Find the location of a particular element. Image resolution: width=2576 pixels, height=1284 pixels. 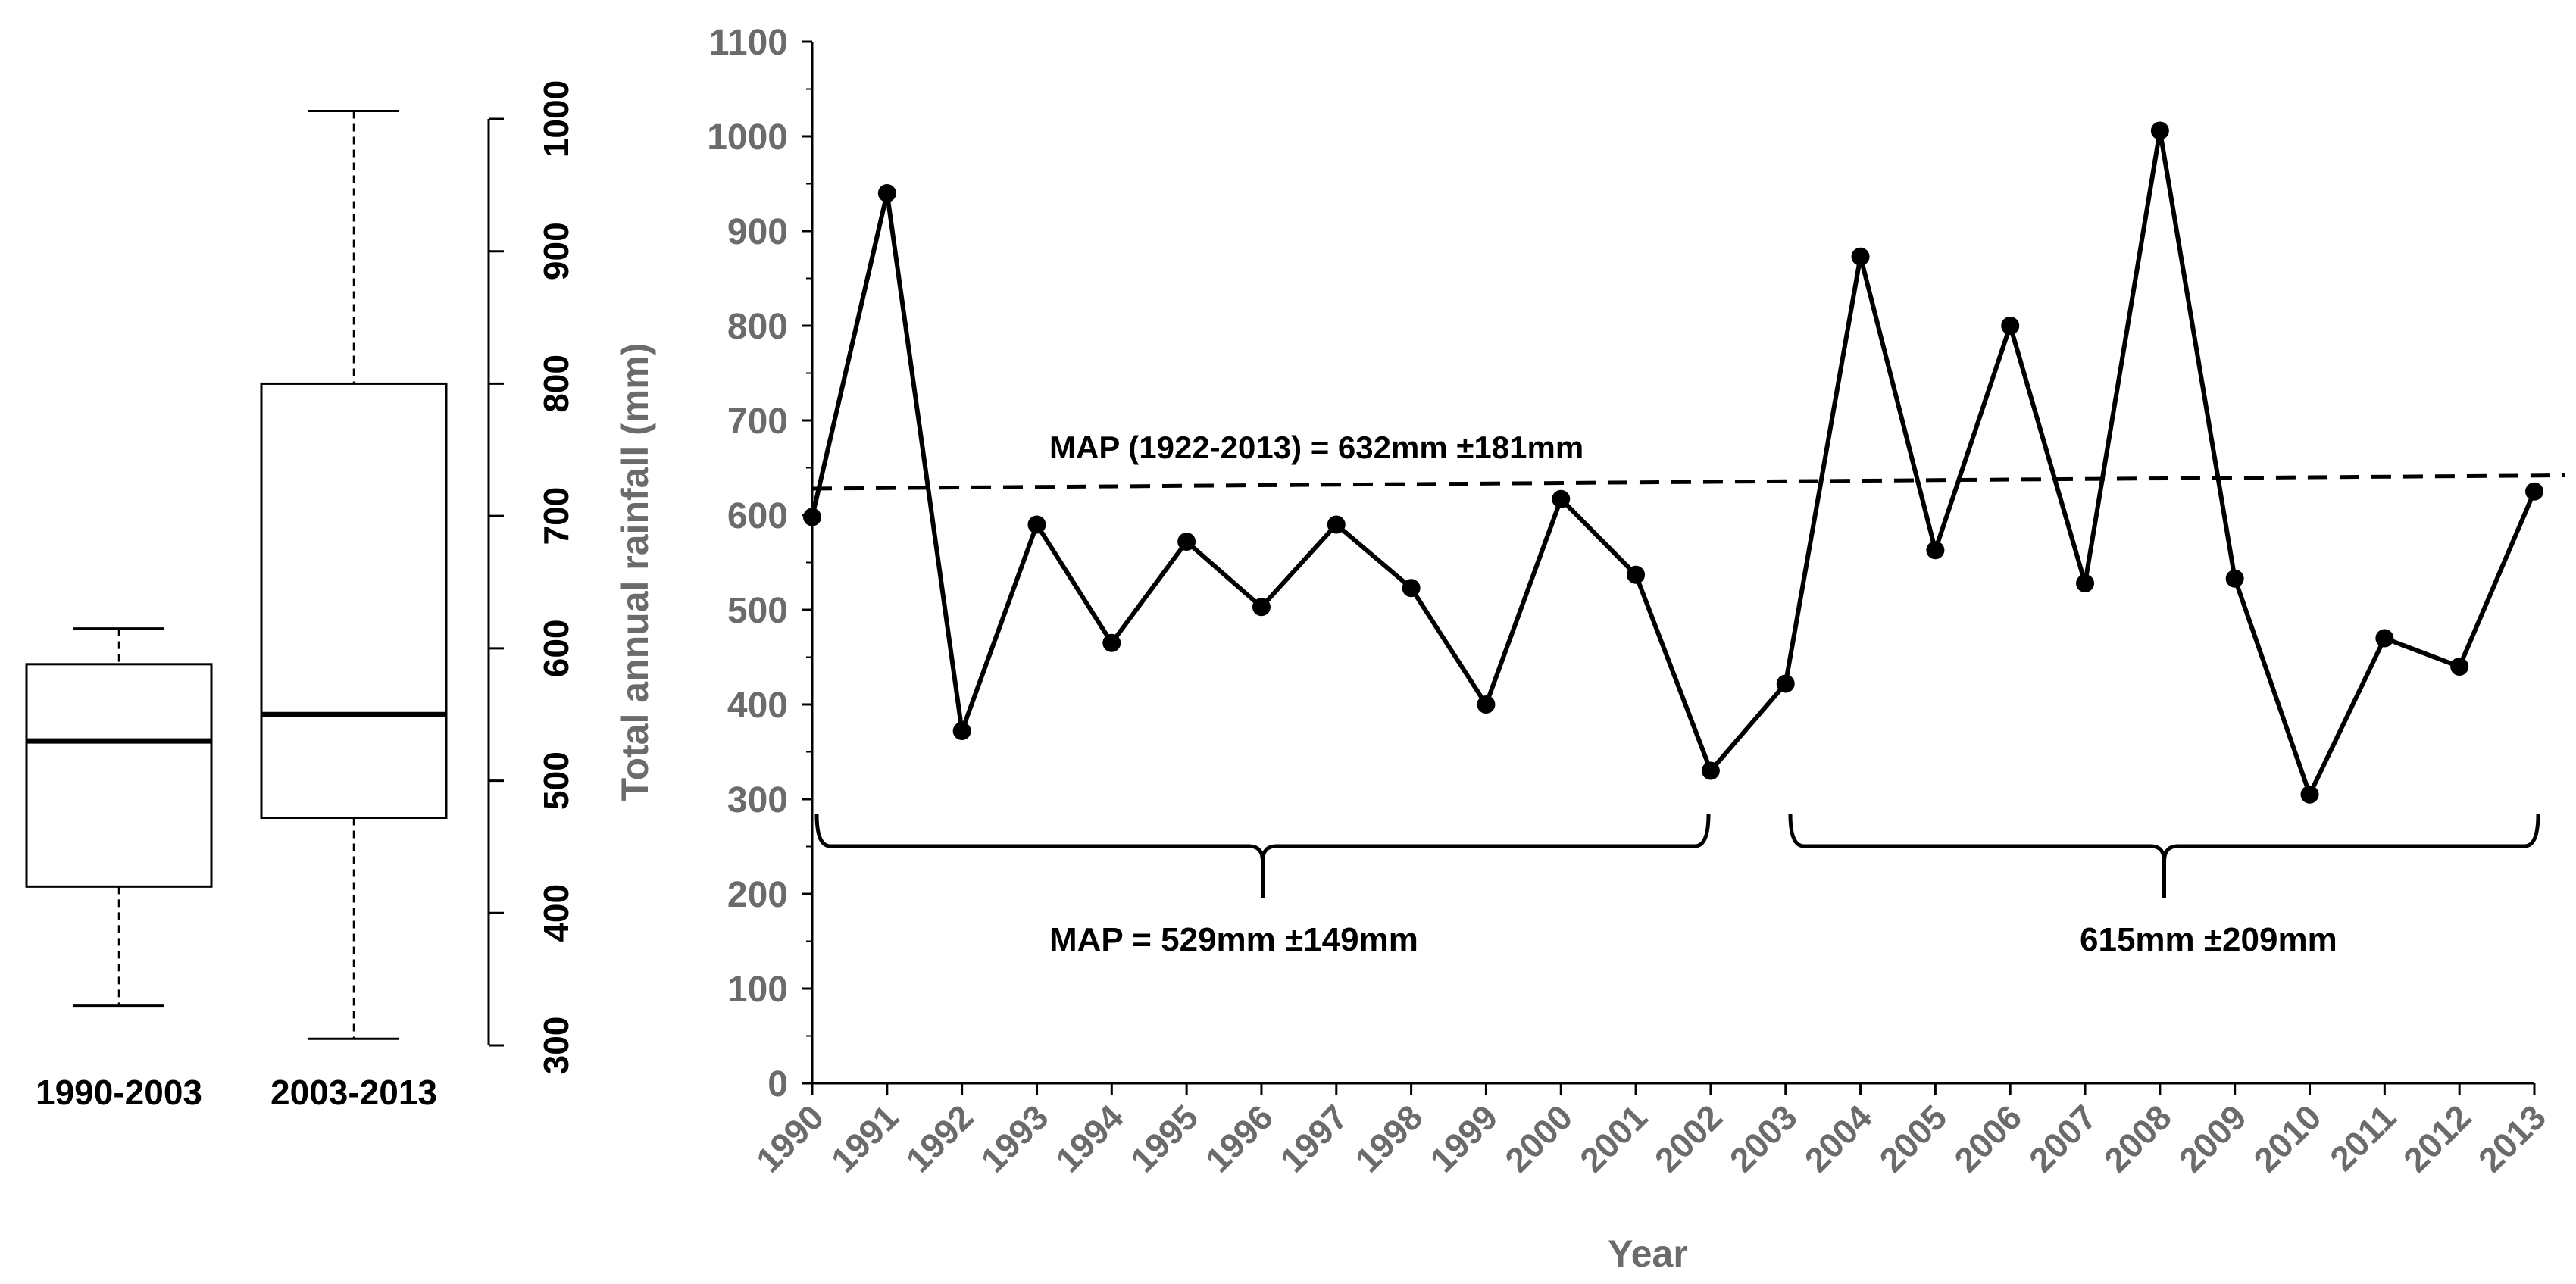

data-point-1991 is located at coordinates (887, 193).